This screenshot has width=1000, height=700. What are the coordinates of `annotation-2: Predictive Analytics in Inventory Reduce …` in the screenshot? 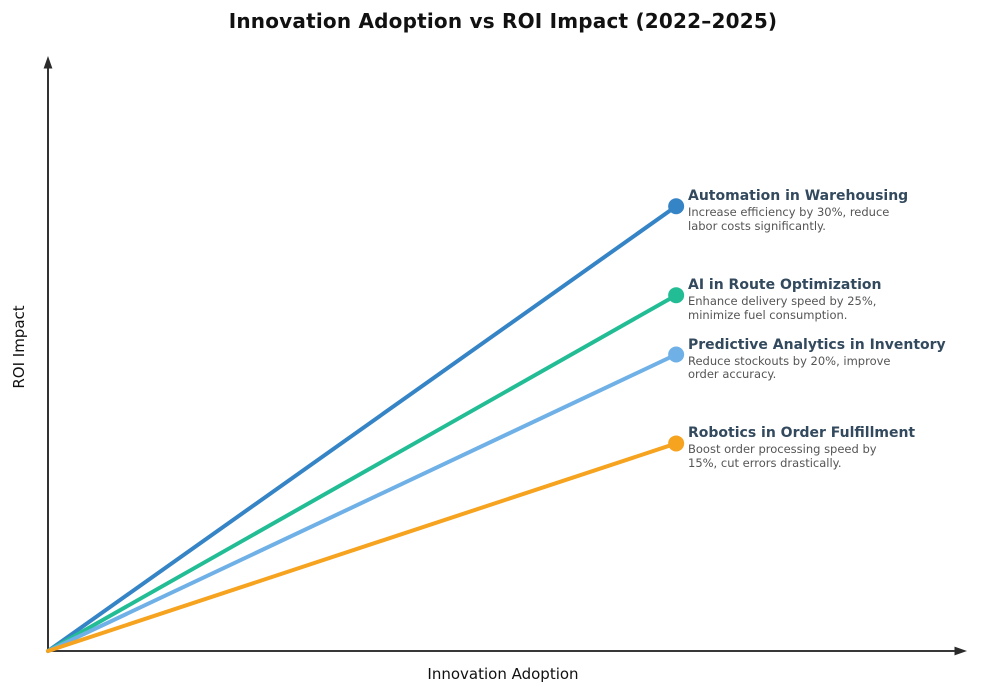 It's located at (817, 359).